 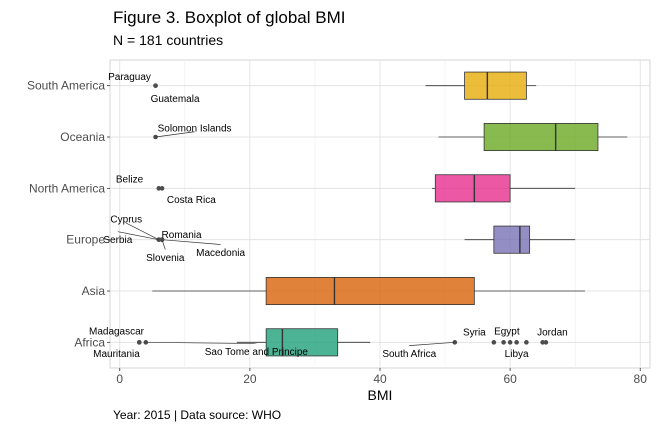 What do you see at coordinates (66, 86) in the screenshot?
I see `category-label-south-america: South America` at bounding box center [66, 86].